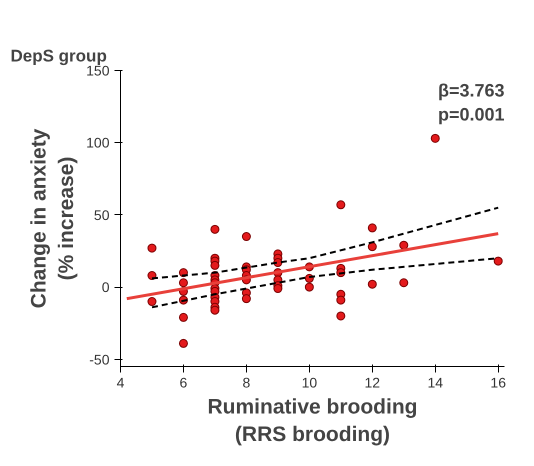 This screenshot has width=534, height=466. I want to click on x-tick-label: 12, so click(372, 382).